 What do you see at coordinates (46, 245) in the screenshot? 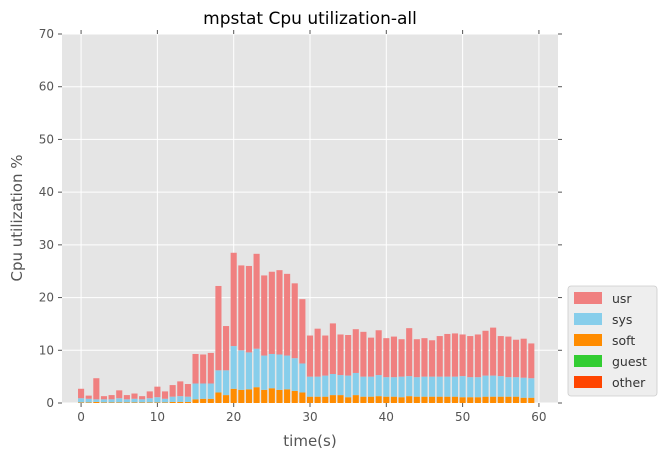
I see `y-tick-label: 30` at bounding box center [46, 245].